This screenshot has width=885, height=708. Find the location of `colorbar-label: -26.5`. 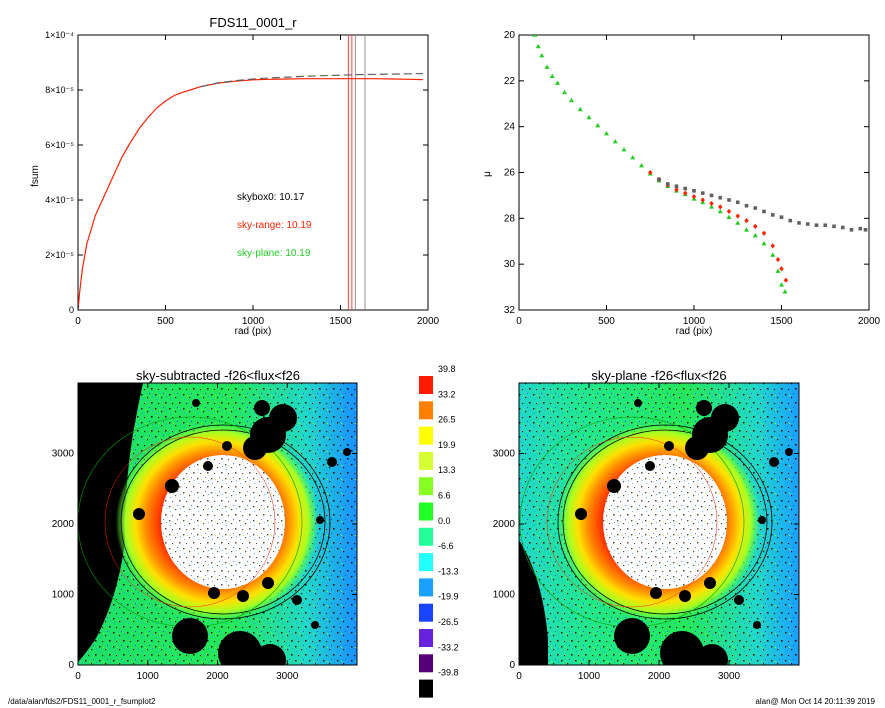

colorbar-label: -26.5 is located at coordinates (448, 622).